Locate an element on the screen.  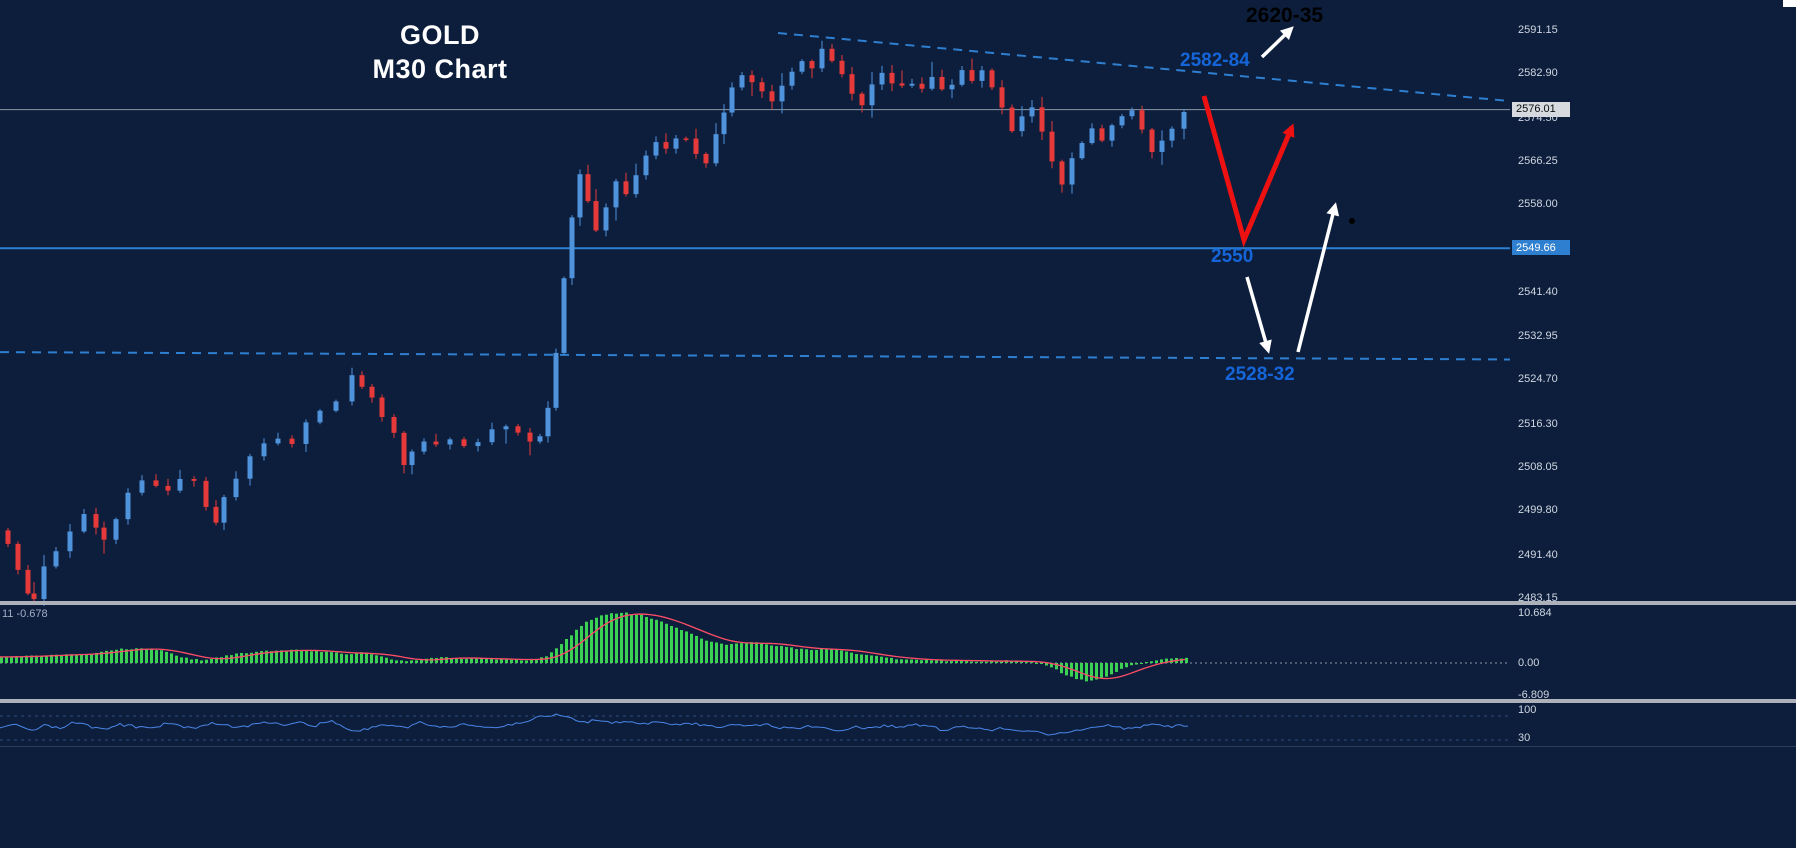
price-axis-label: 2541.40 is located at coordinates (1538, 291).